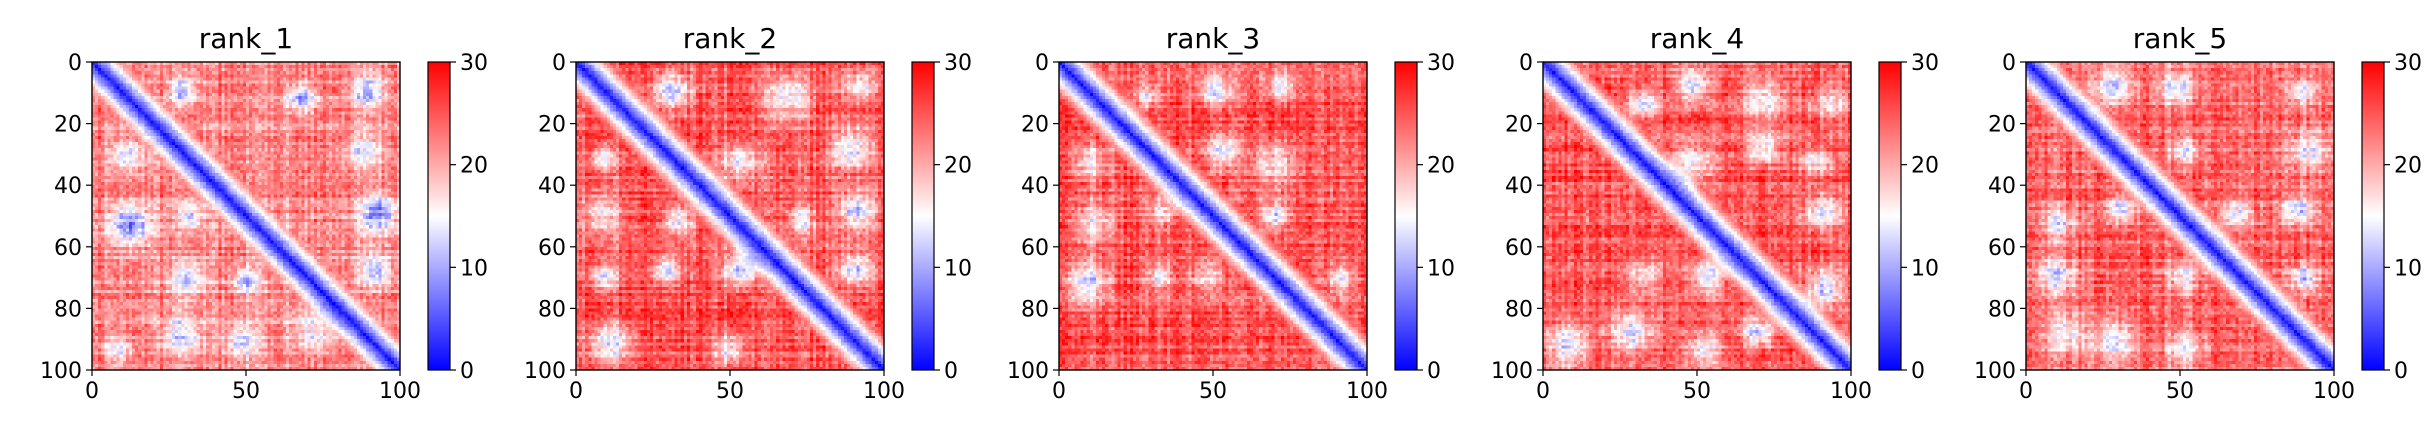 The image size is (2435, 438). What do you see at coordinates (730, 38) in the screenshot?
I see `panel-title: rank_2` at bounding box center [730, 38].